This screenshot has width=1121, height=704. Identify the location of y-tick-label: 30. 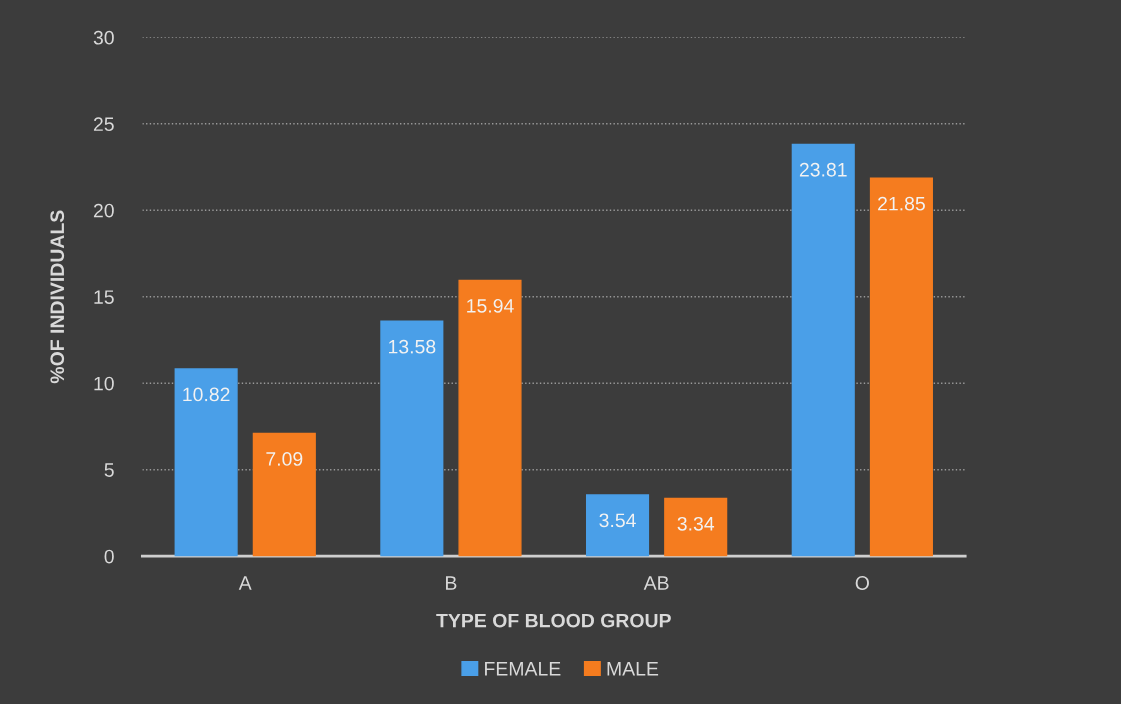
(103, 37).